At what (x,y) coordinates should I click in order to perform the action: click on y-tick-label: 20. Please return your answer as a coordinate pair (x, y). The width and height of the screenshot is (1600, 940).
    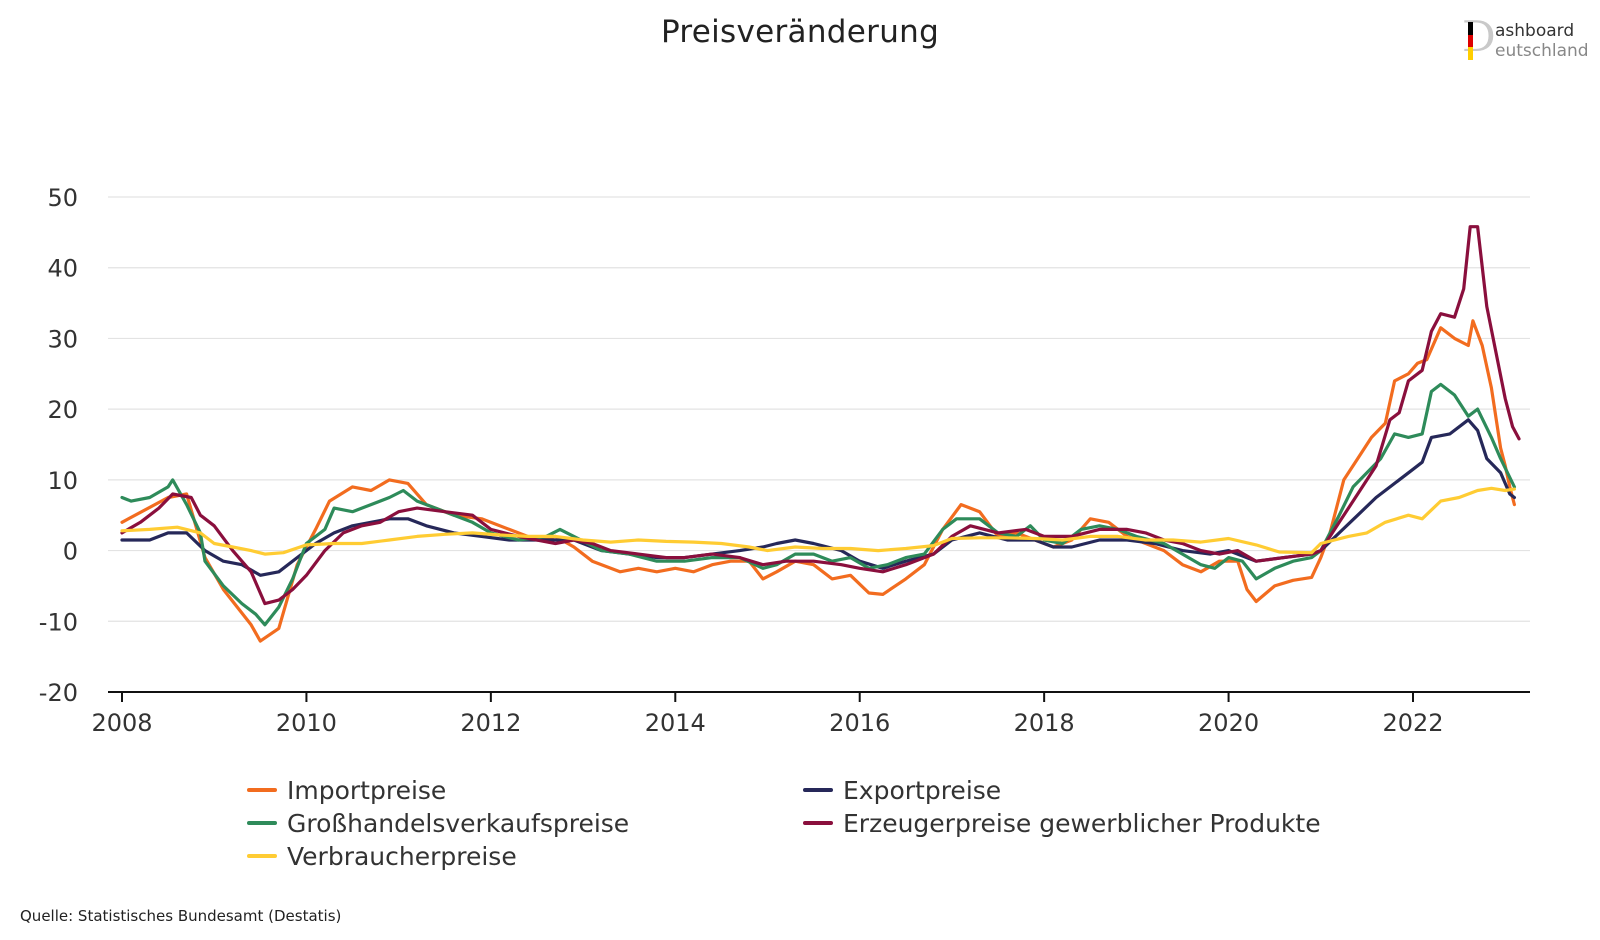
    Looking at the image, I should click on (62, 410).